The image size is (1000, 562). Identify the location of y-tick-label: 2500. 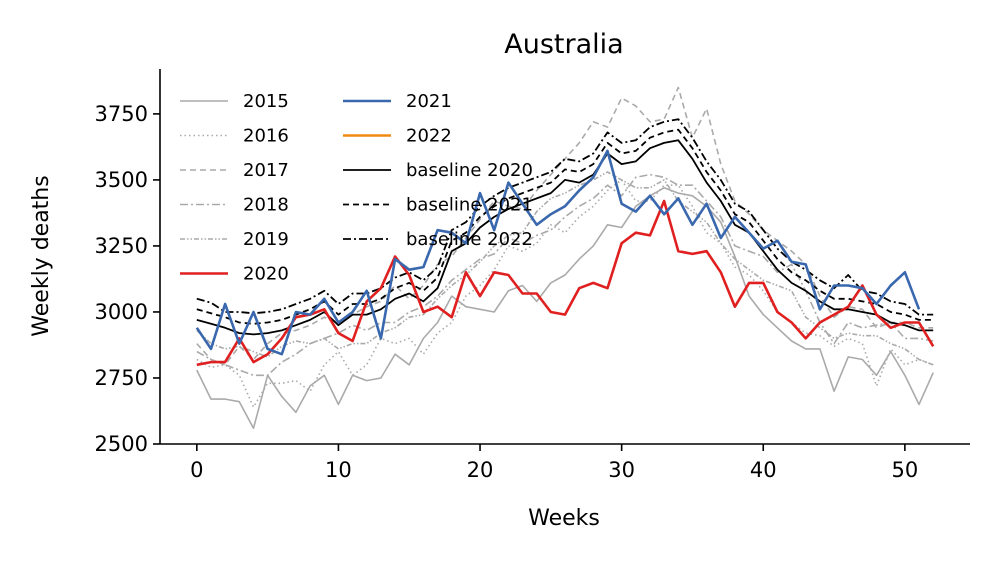
(121, 444).